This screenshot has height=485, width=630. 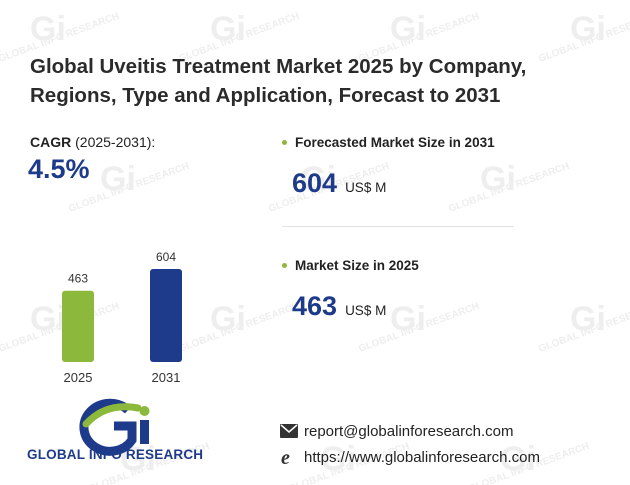 What do you see at coordinates (398, 226) in the screenshot?
I see `divider` at bounding box center [398, 226].